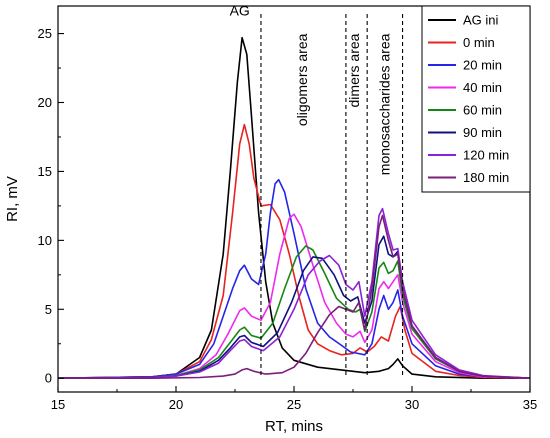 This screenshot has height=438, width=550. Describe the element at coordinates (48, 309) in the screenshot. I see `y-tick-label-1: 5` at that location.